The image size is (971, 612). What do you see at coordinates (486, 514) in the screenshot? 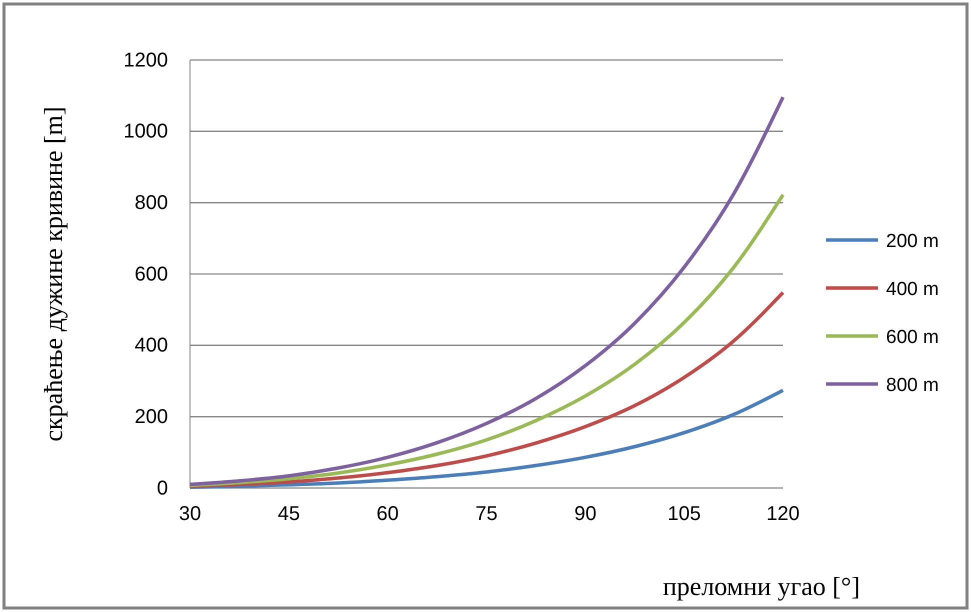
I see `x-tick-label: 75` at bounding box center [486, 514].